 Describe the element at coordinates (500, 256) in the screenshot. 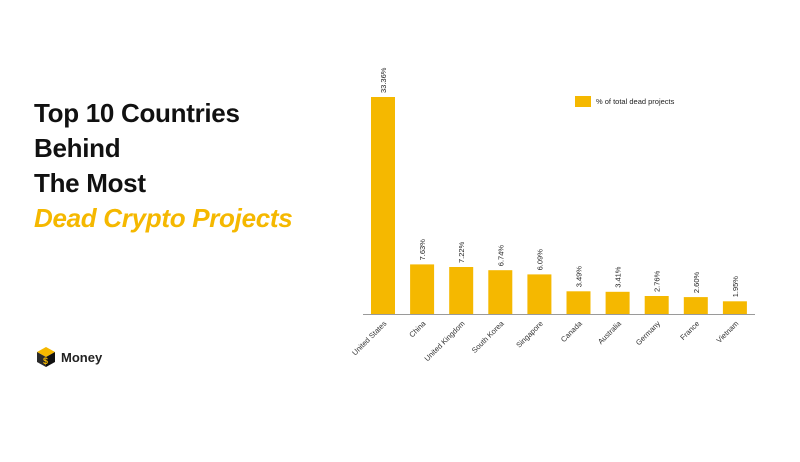

I see `data-label: 6.74%` at that location.